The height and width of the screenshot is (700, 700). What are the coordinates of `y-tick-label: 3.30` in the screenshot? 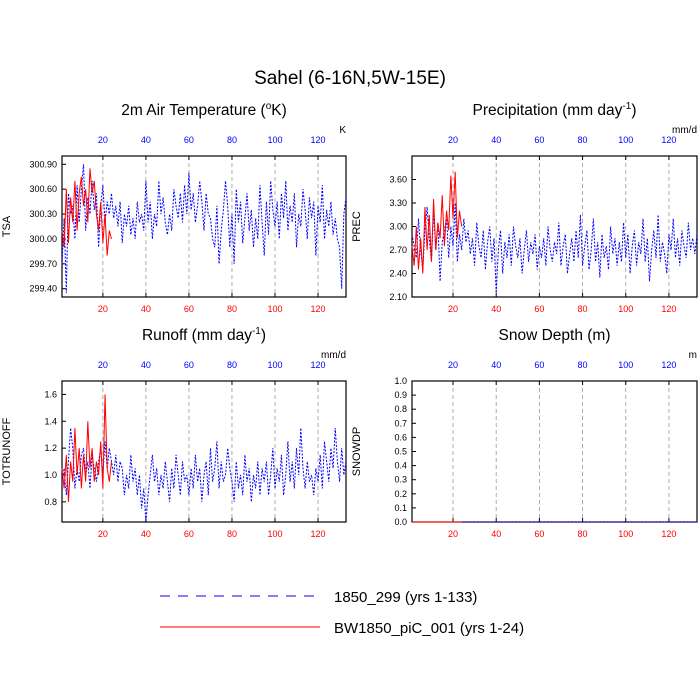 It's located at (398, 203).